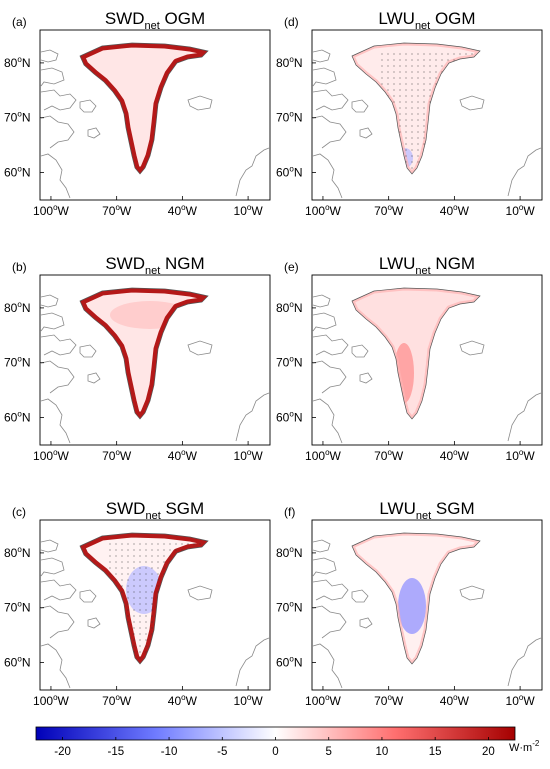 The width and height of the screenshot is (550, 769). What do you see at coordinates (19, 512) in the screenshot?
I see `panel-label: (c)` at bounding box center [19, 512].